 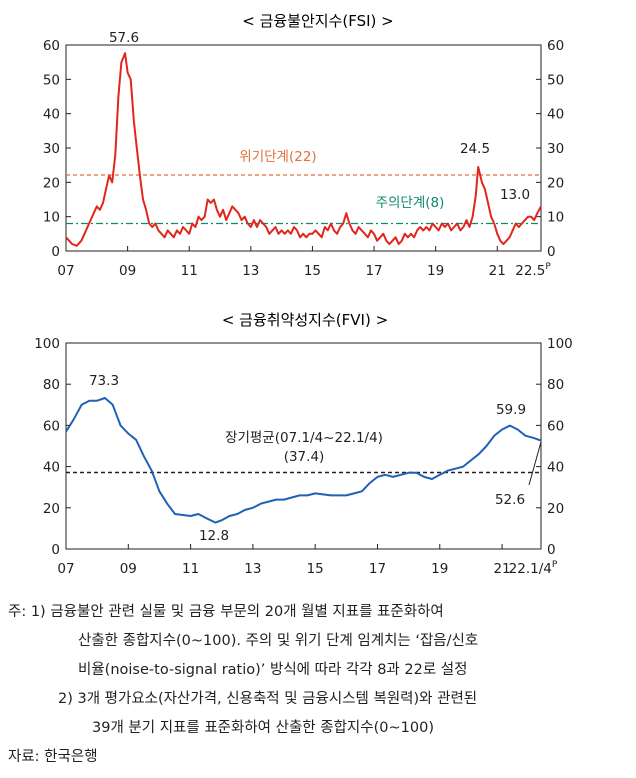 What do you see at coordinates (560, 344) in the screenshot?
I see `y-tick-label-right: 100` at bounding box center [560, 344].